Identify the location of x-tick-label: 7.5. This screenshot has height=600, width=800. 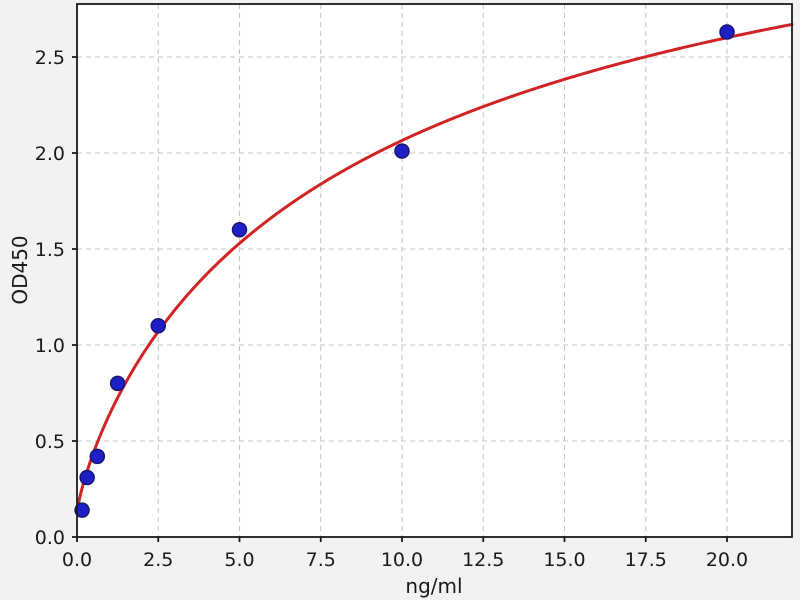
(321, 560).